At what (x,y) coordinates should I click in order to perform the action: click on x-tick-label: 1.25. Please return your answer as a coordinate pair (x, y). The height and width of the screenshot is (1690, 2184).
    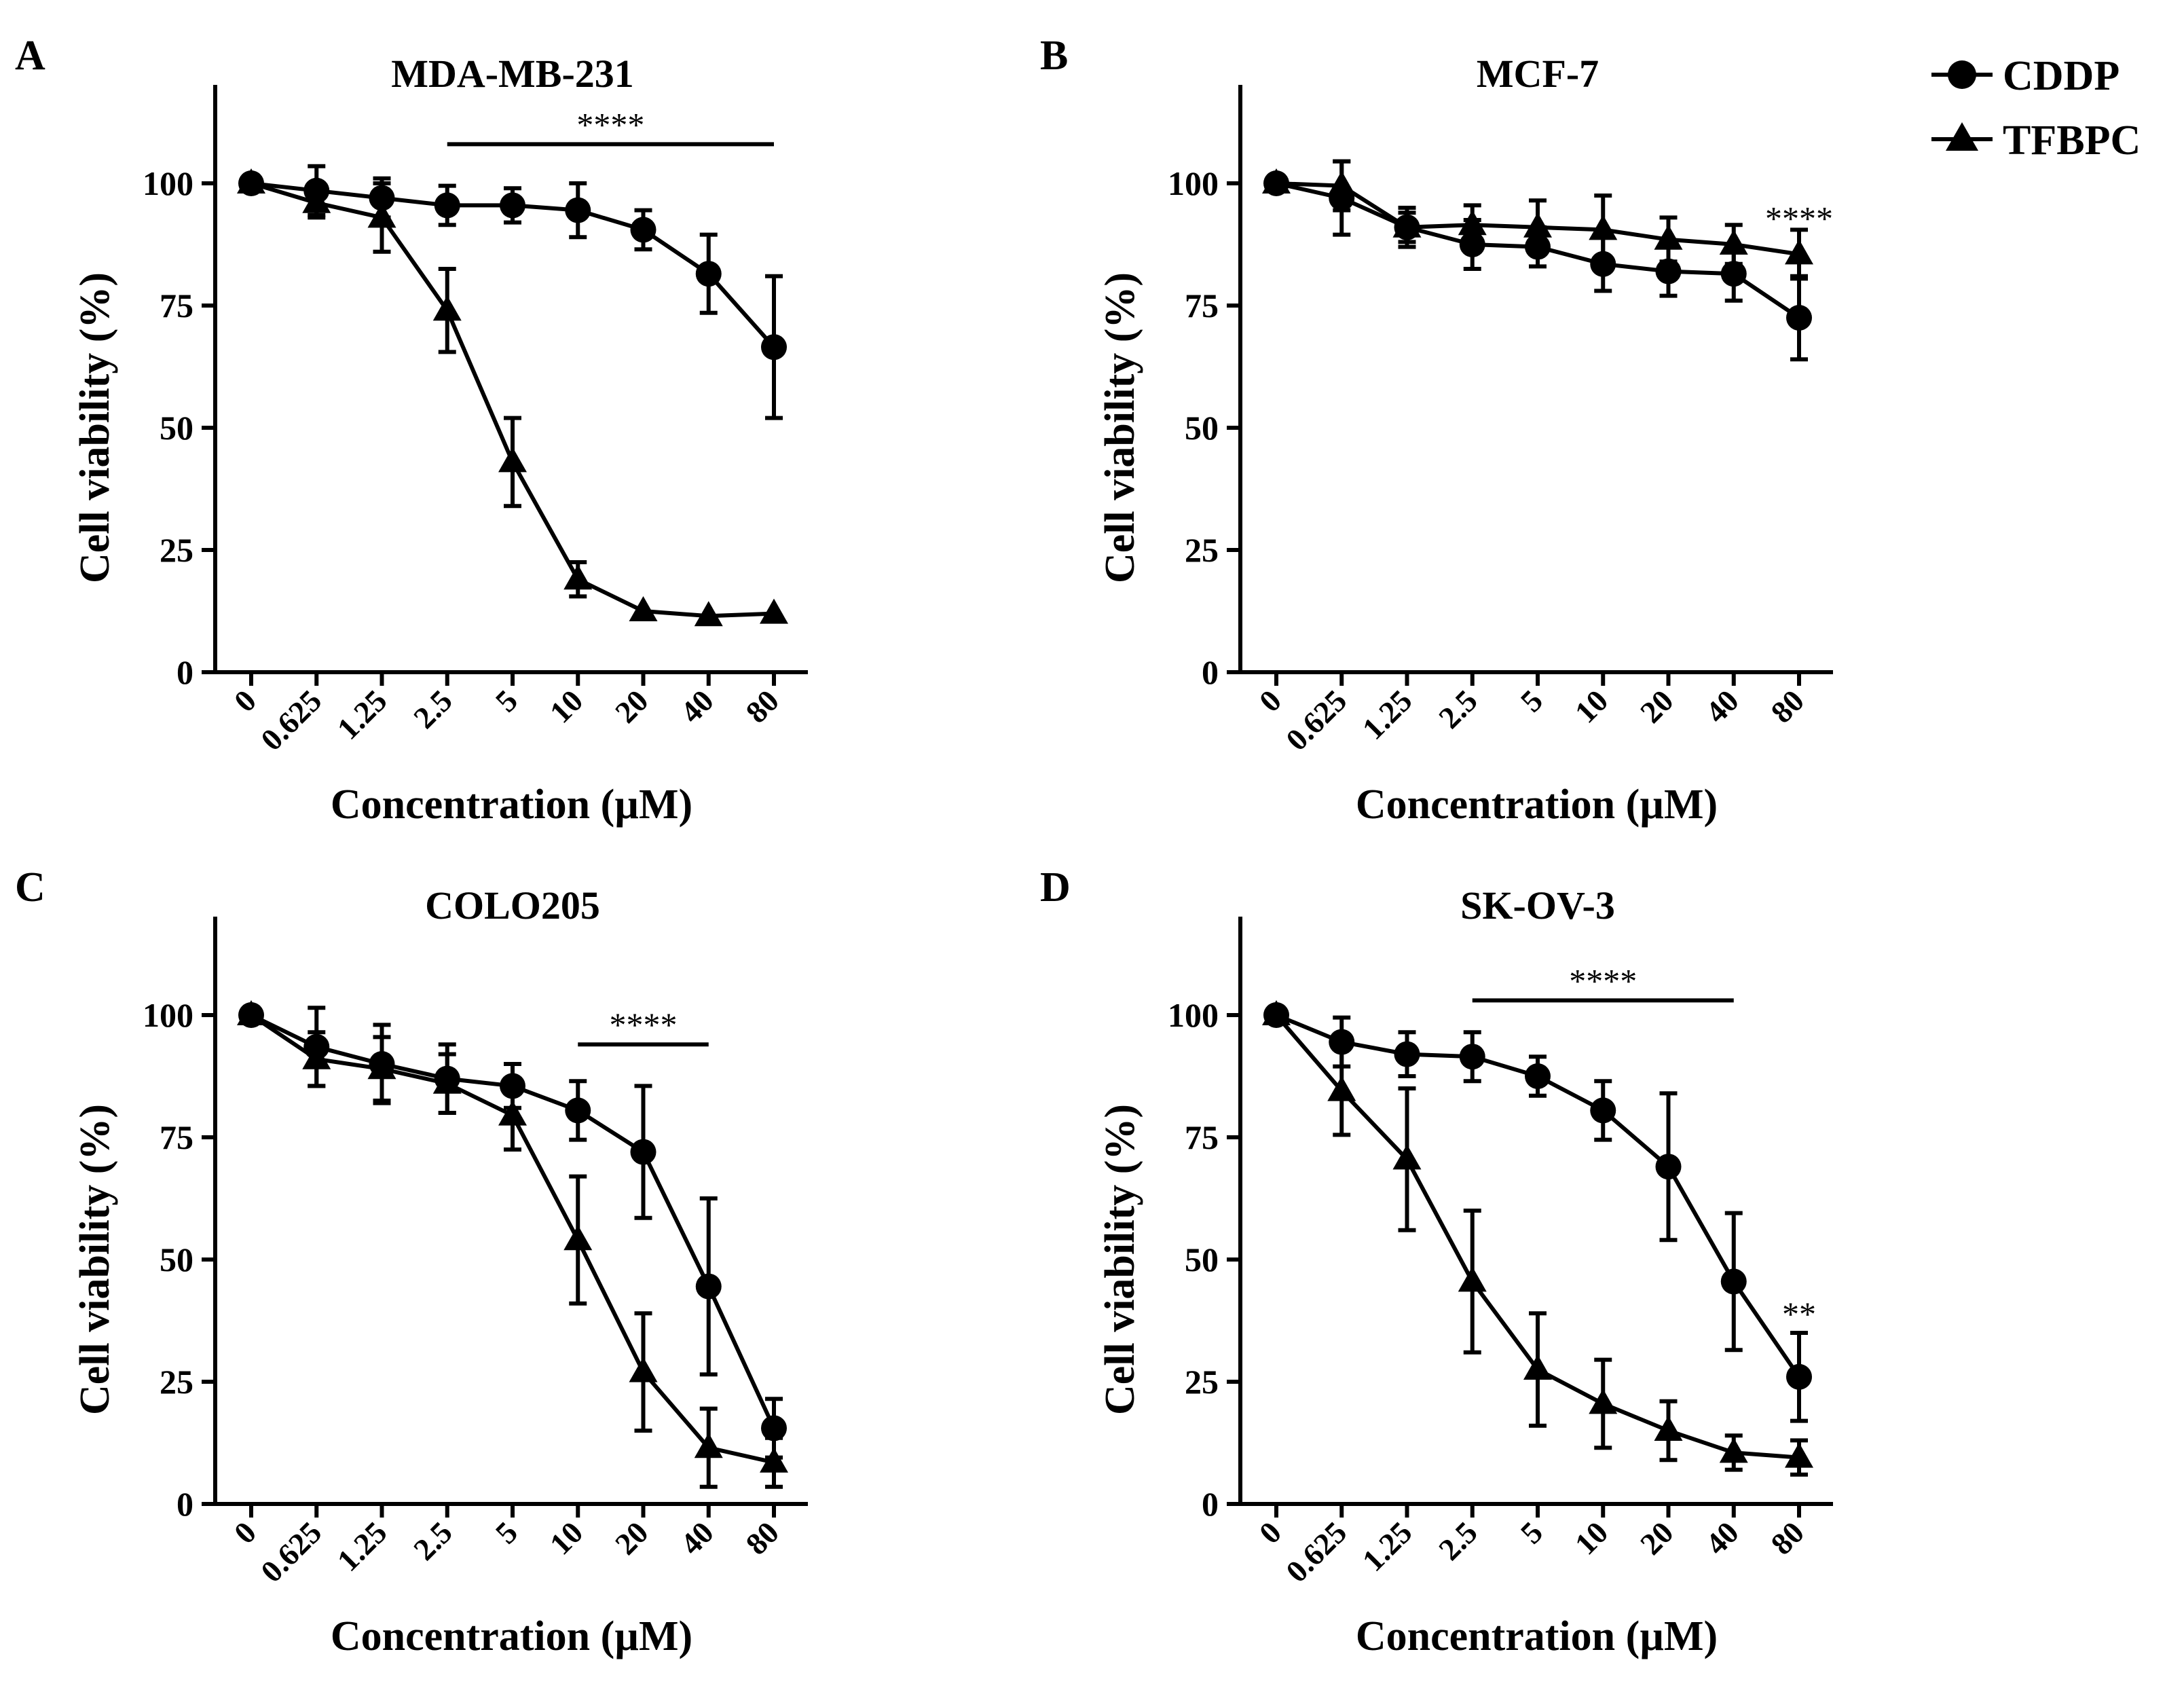
    Looking at the image, I should click on (1388, 715).